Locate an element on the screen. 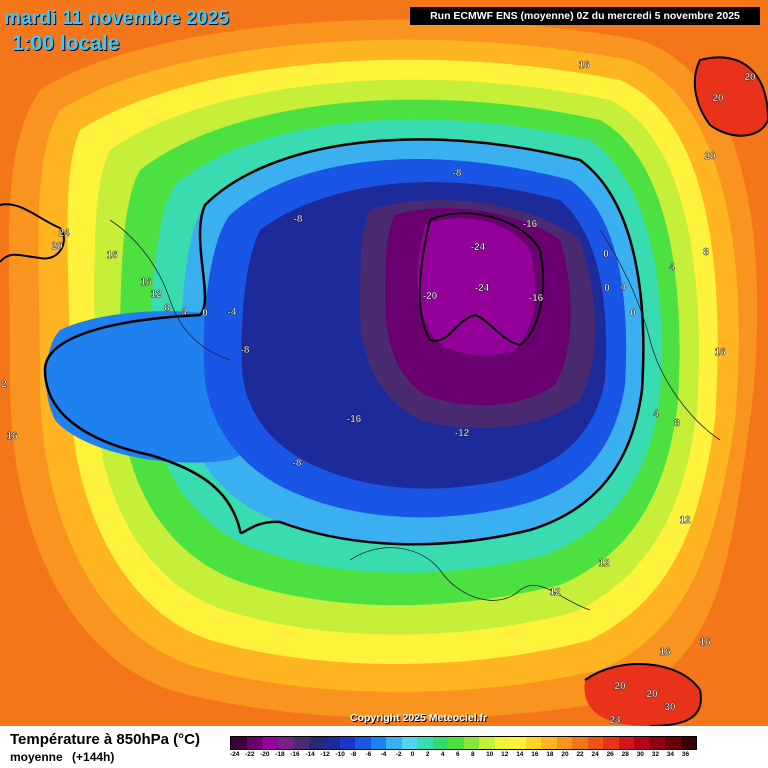 The width and height of the screenshot is (768, 768). subtitle-mean: moyenne is located at coordinates (36, 757).